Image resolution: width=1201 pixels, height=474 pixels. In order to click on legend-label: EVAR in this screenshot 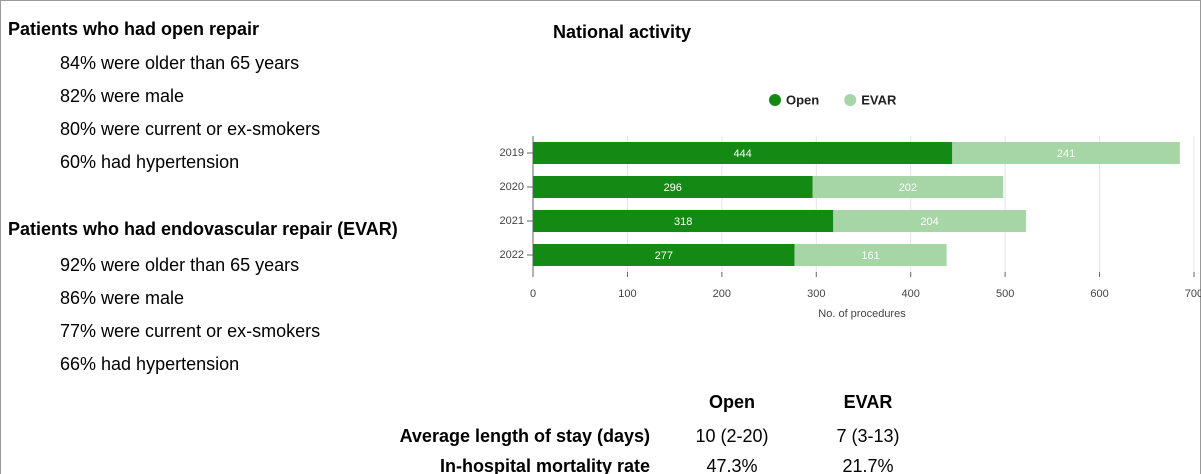, I will do `click(879, 99)`.